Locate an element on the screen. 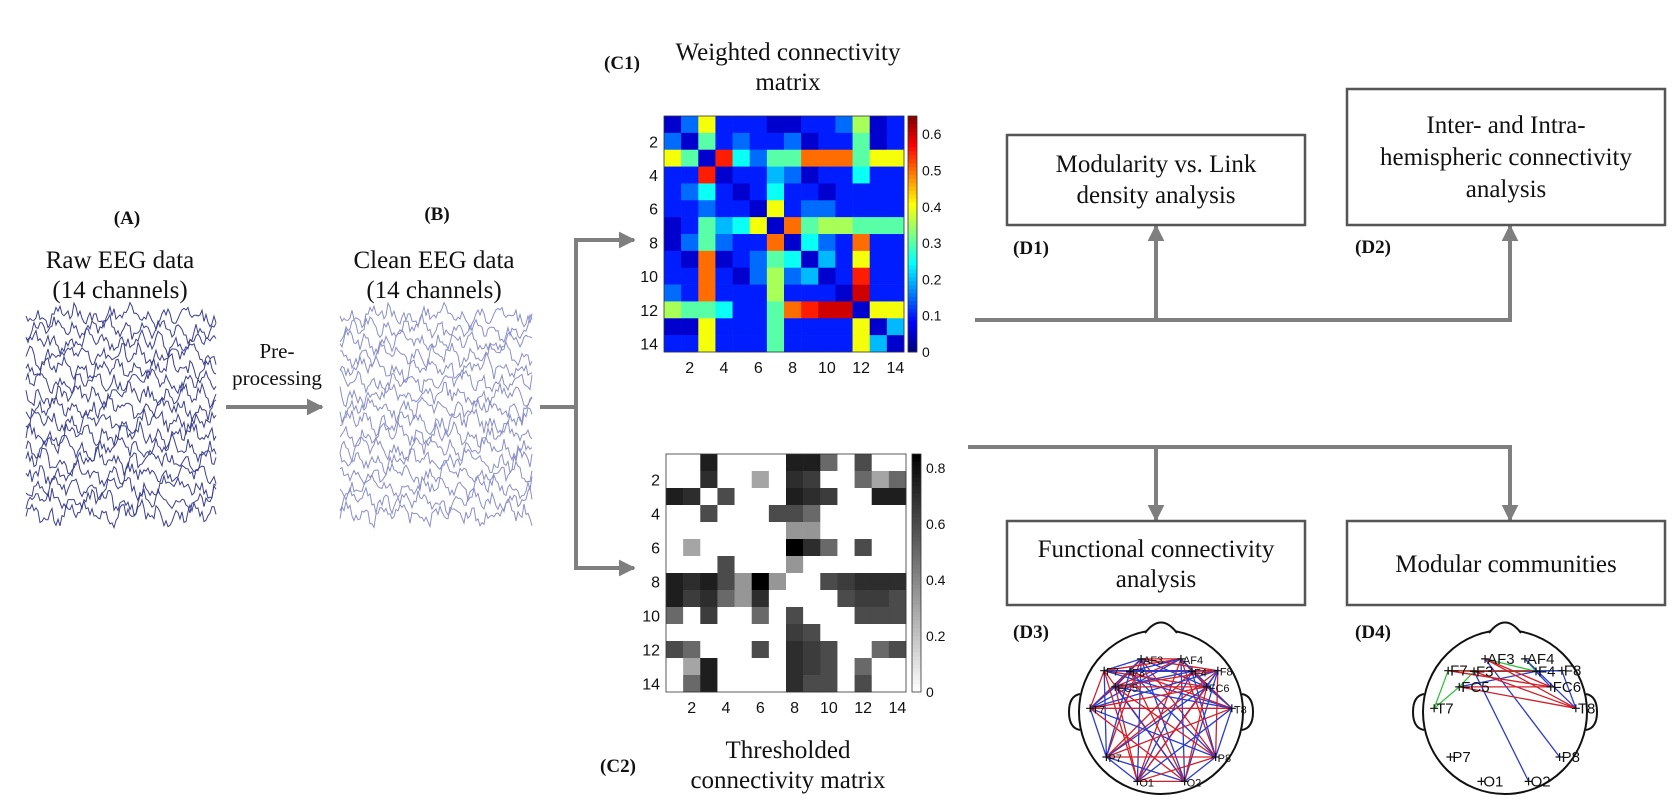 The image size is (1676, 802). modular-communities-head-plot: AF3 AF4 F7 F3 F4 F8 FC5 FC6 T7 T8 P7 P8 O1 O2 is located at coordinates (1505, 708).